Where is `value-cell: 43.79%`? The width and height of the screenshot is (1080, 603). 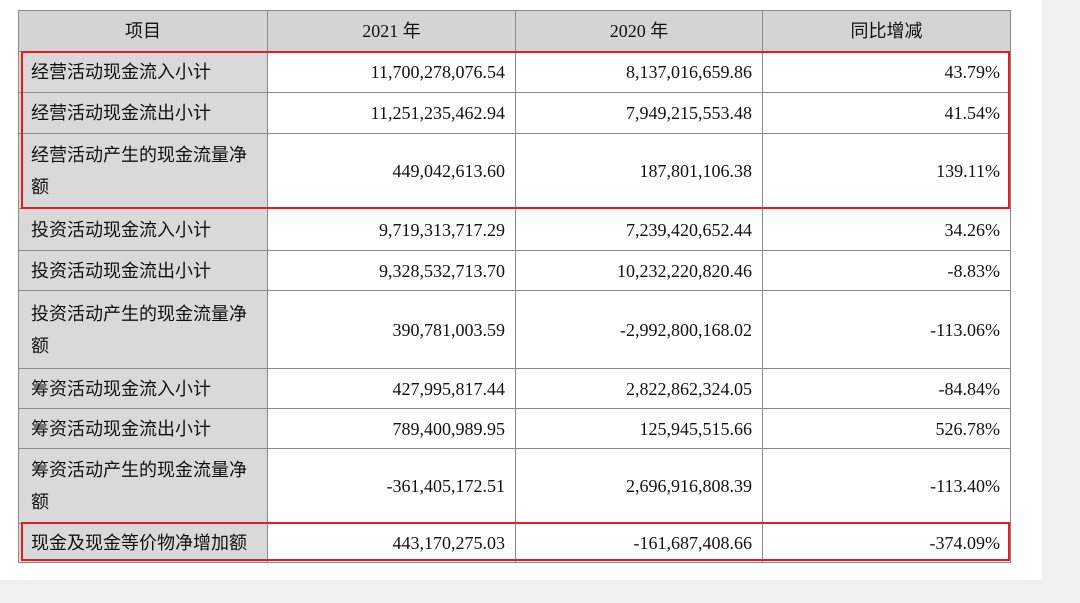 value-cell: 43.79% is located at coordinates (886, 72).